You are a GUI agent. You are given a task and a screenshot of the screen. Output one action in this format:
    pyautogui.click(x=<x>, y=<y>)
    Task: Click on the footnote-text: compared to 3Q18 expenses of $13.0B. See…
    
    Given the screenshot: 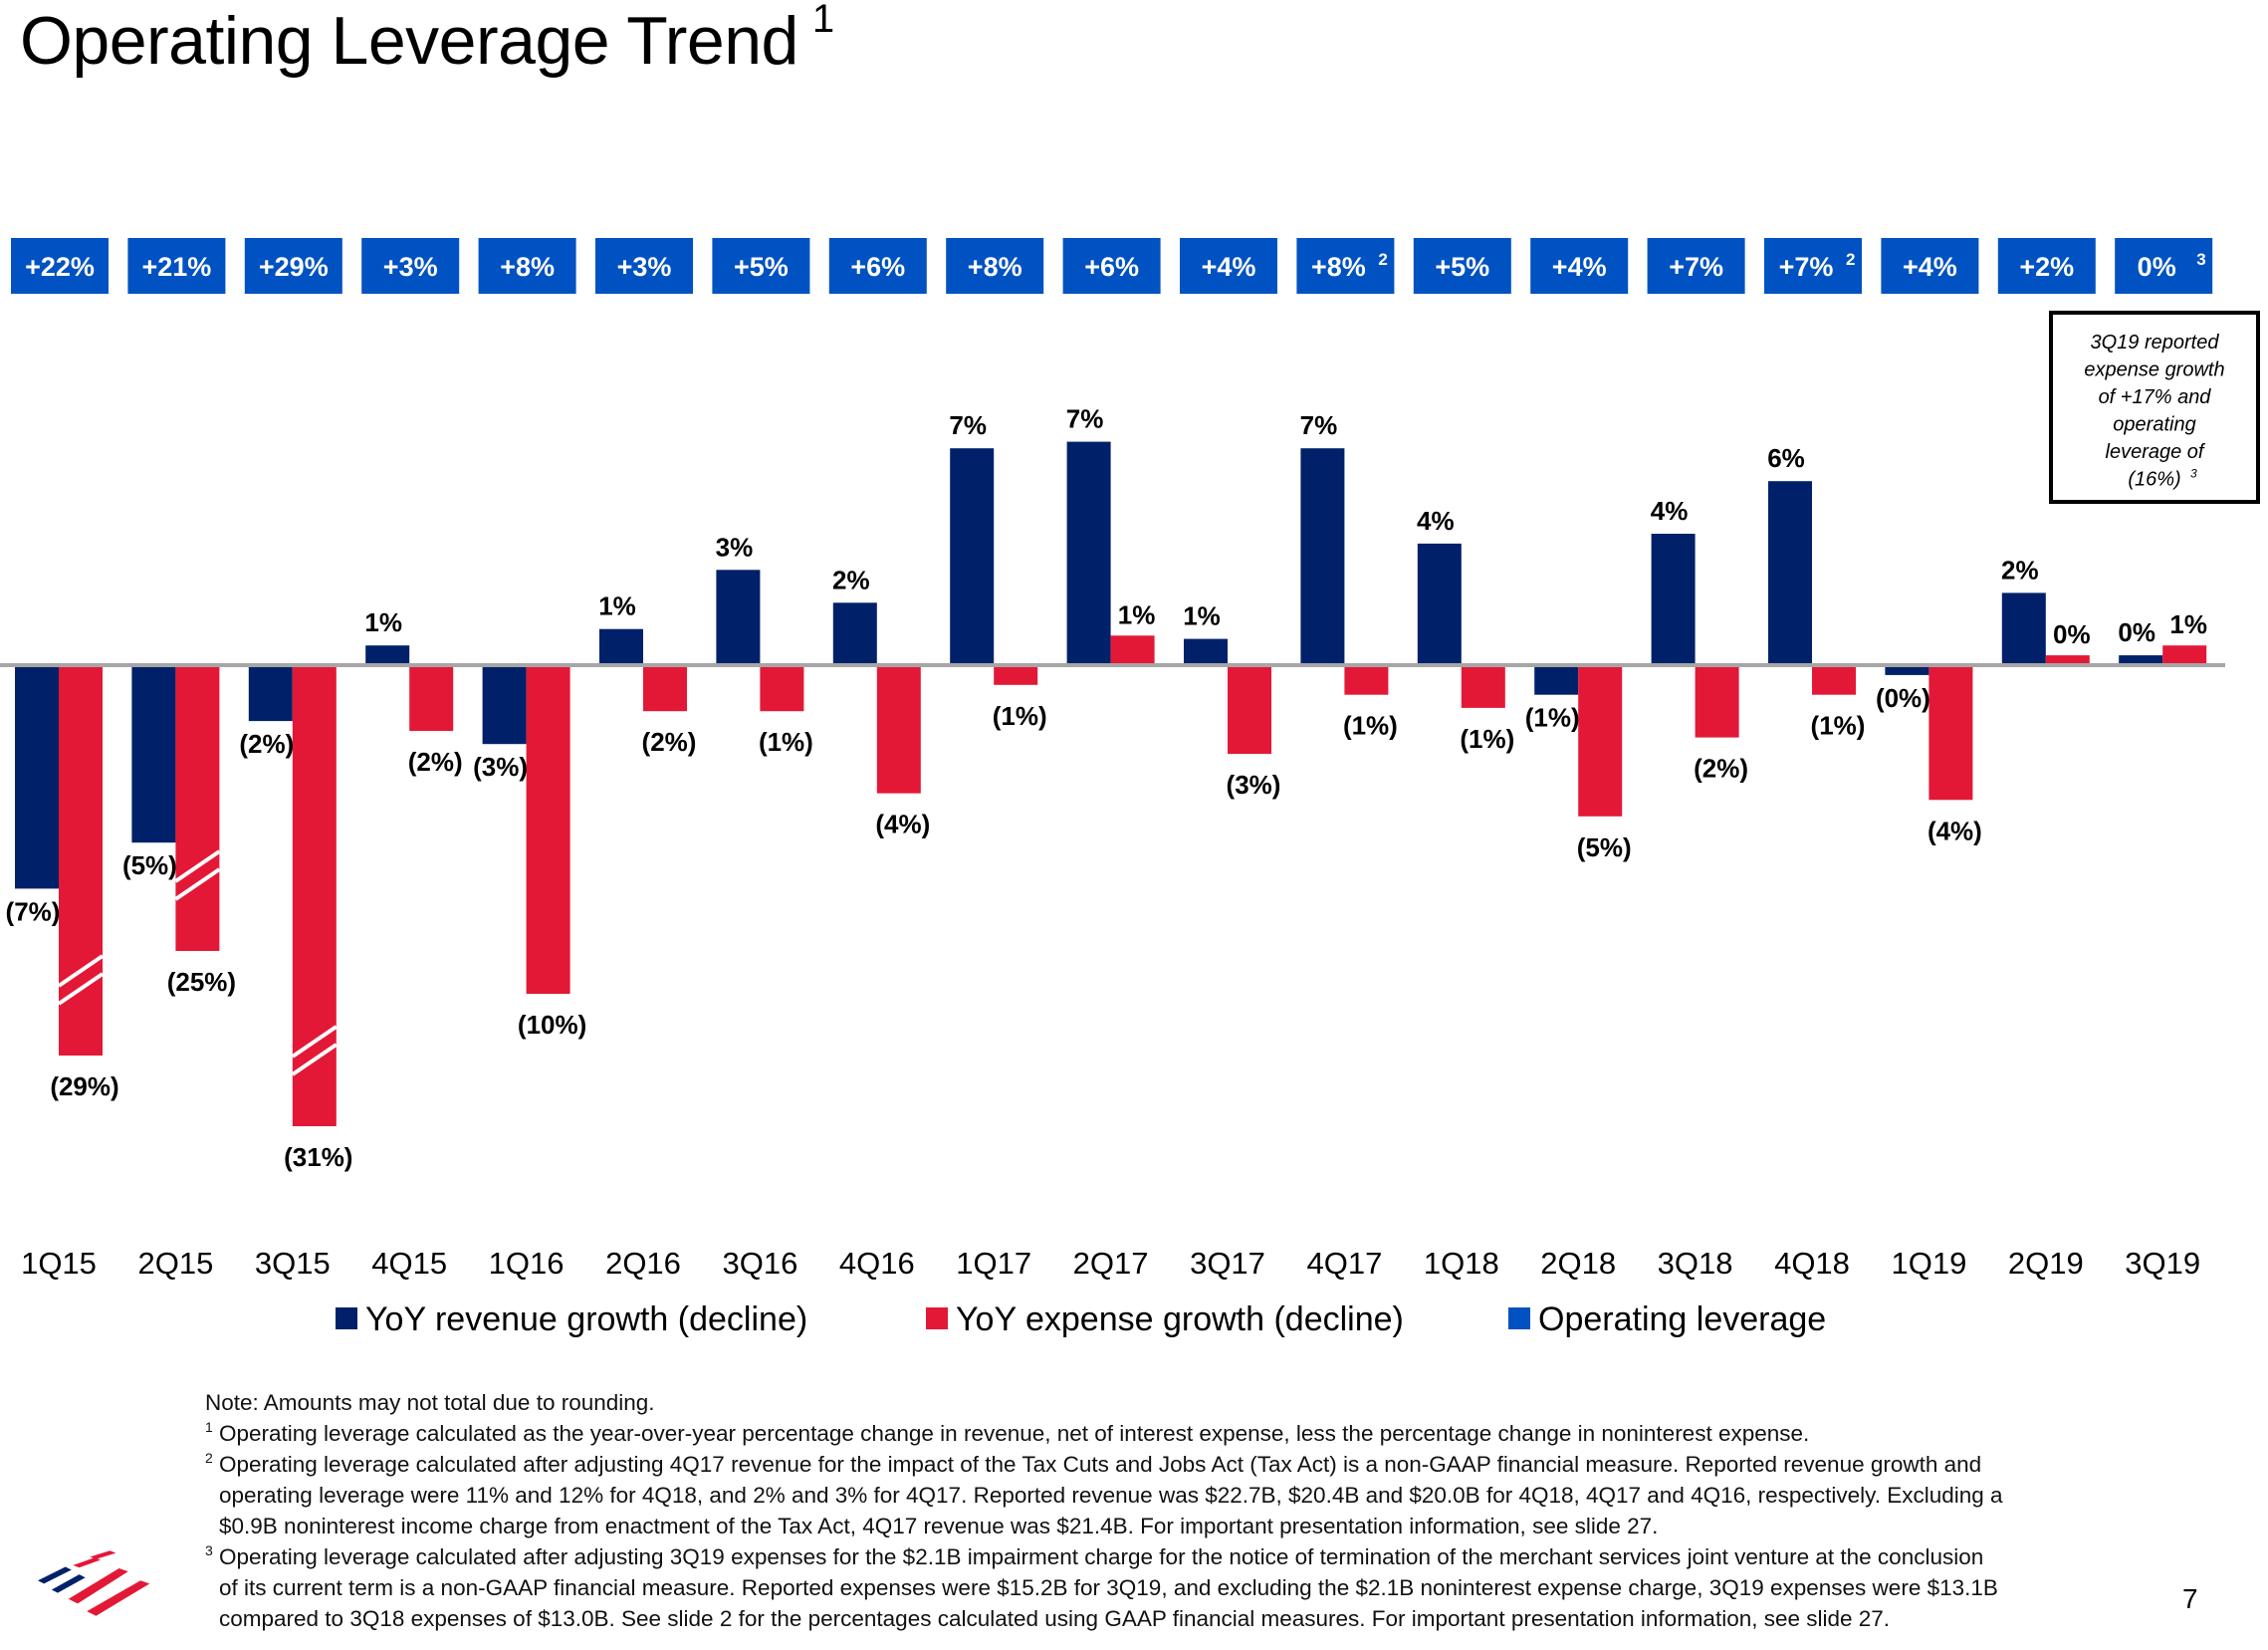 What is the action you would take?
    pyautogui.click(x=1055, y=1618)
    